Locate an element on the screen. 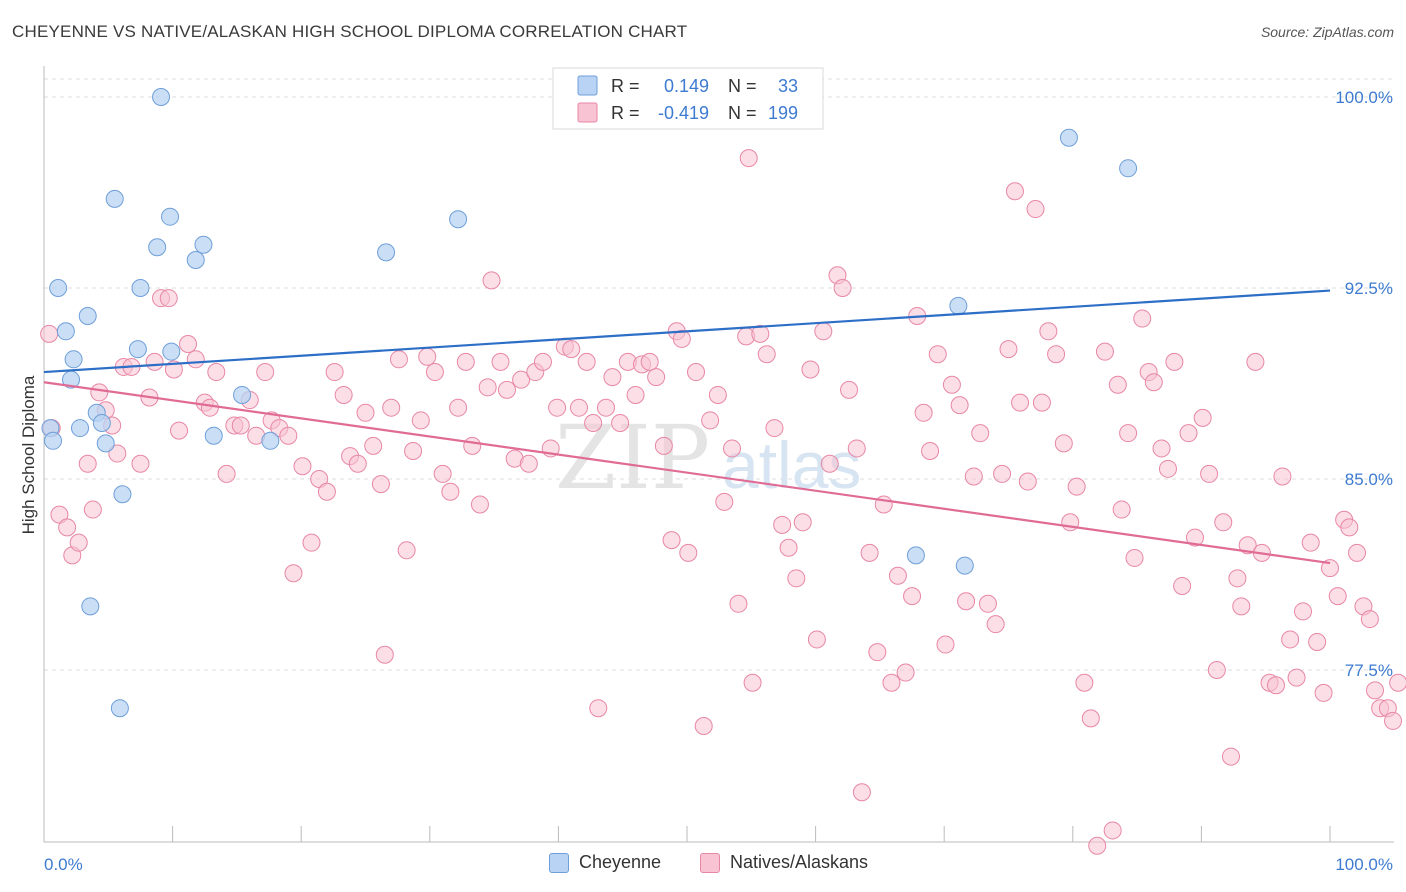 Image resolution: width=1406 pixels, height=892 pixels. y-axis-label: High School Diploma is located at coordinates (28, 454).